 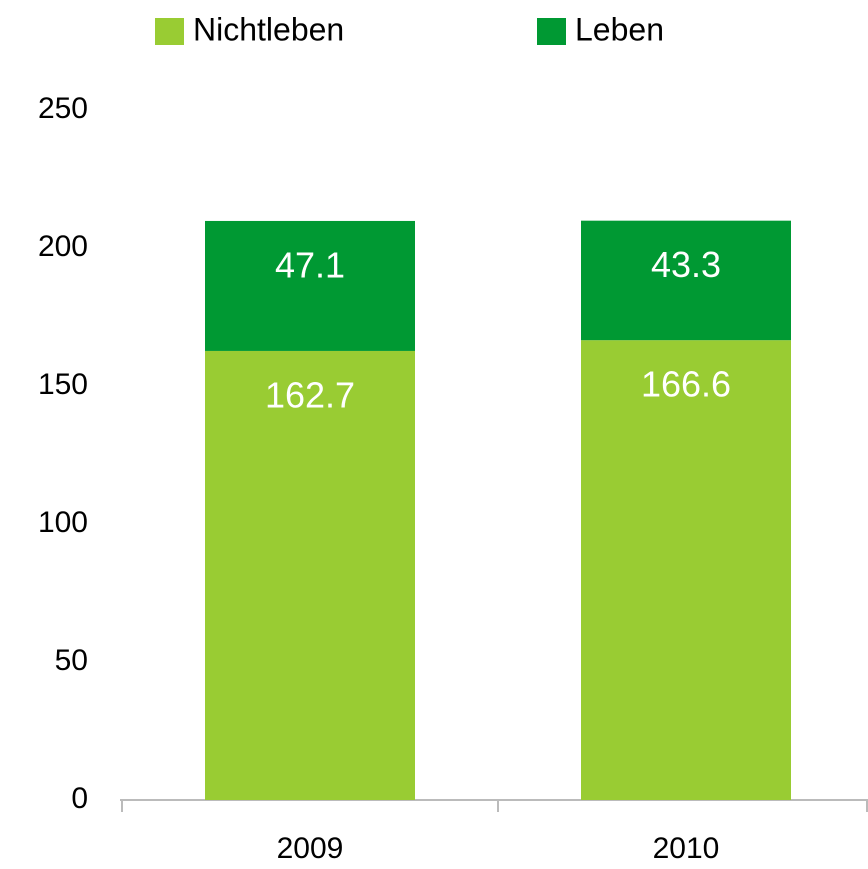 What do you see at coordinates (63, 522) in the screenshot?
I see `y-tick-label: 100` at bounding box center [63, 522].